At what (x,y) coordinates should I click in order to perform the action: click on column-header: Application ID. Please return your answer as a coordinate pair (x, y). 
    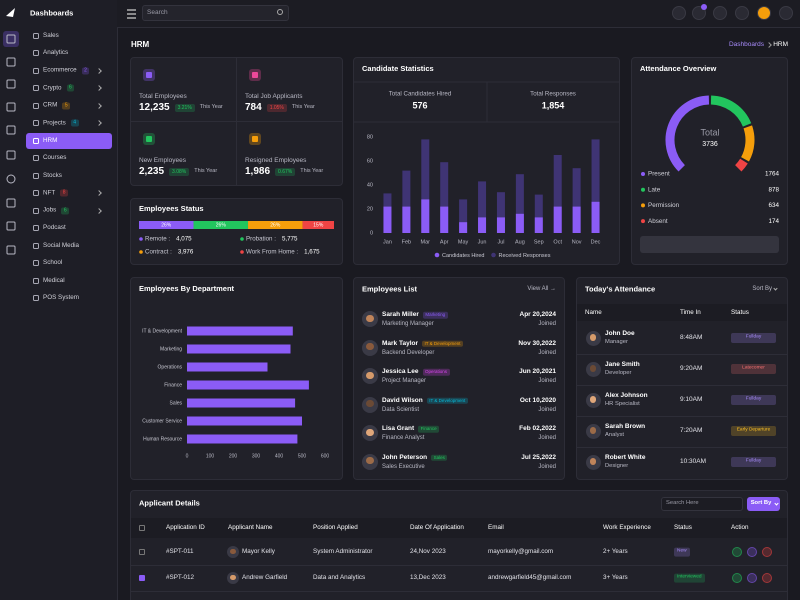
    Looking at the image, I should click on (185, 527).